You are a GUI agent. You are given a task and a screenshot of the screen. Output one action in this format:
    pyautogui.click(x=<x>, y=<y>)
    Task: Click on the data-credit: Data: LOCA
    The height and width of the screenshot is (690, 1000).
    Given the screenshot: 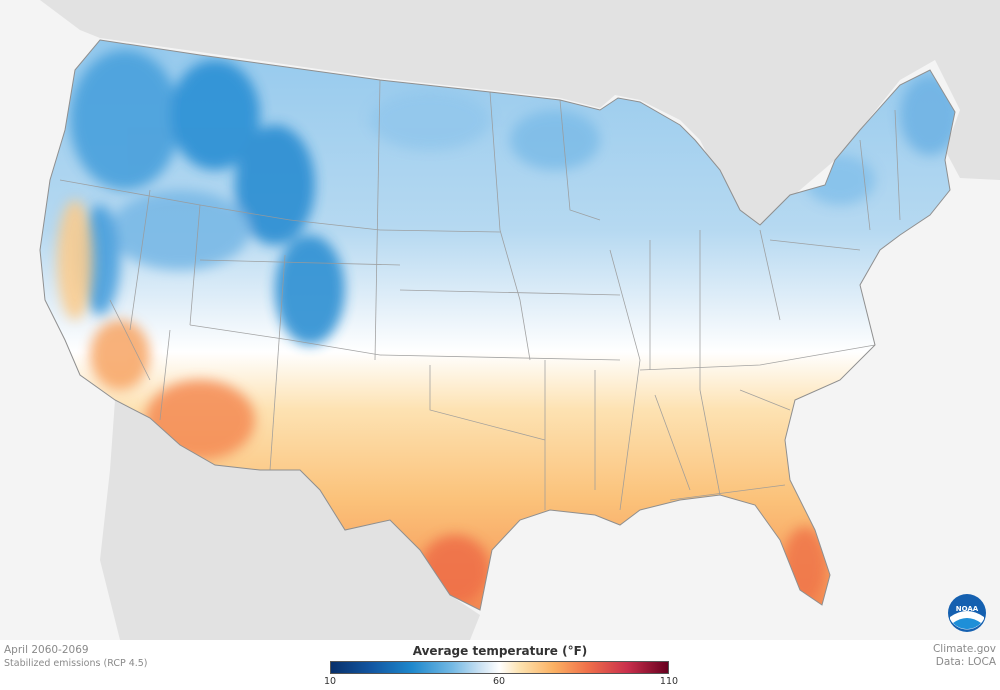 What is the action you would take?
    pyautogui.click(x=965, y=662)
    